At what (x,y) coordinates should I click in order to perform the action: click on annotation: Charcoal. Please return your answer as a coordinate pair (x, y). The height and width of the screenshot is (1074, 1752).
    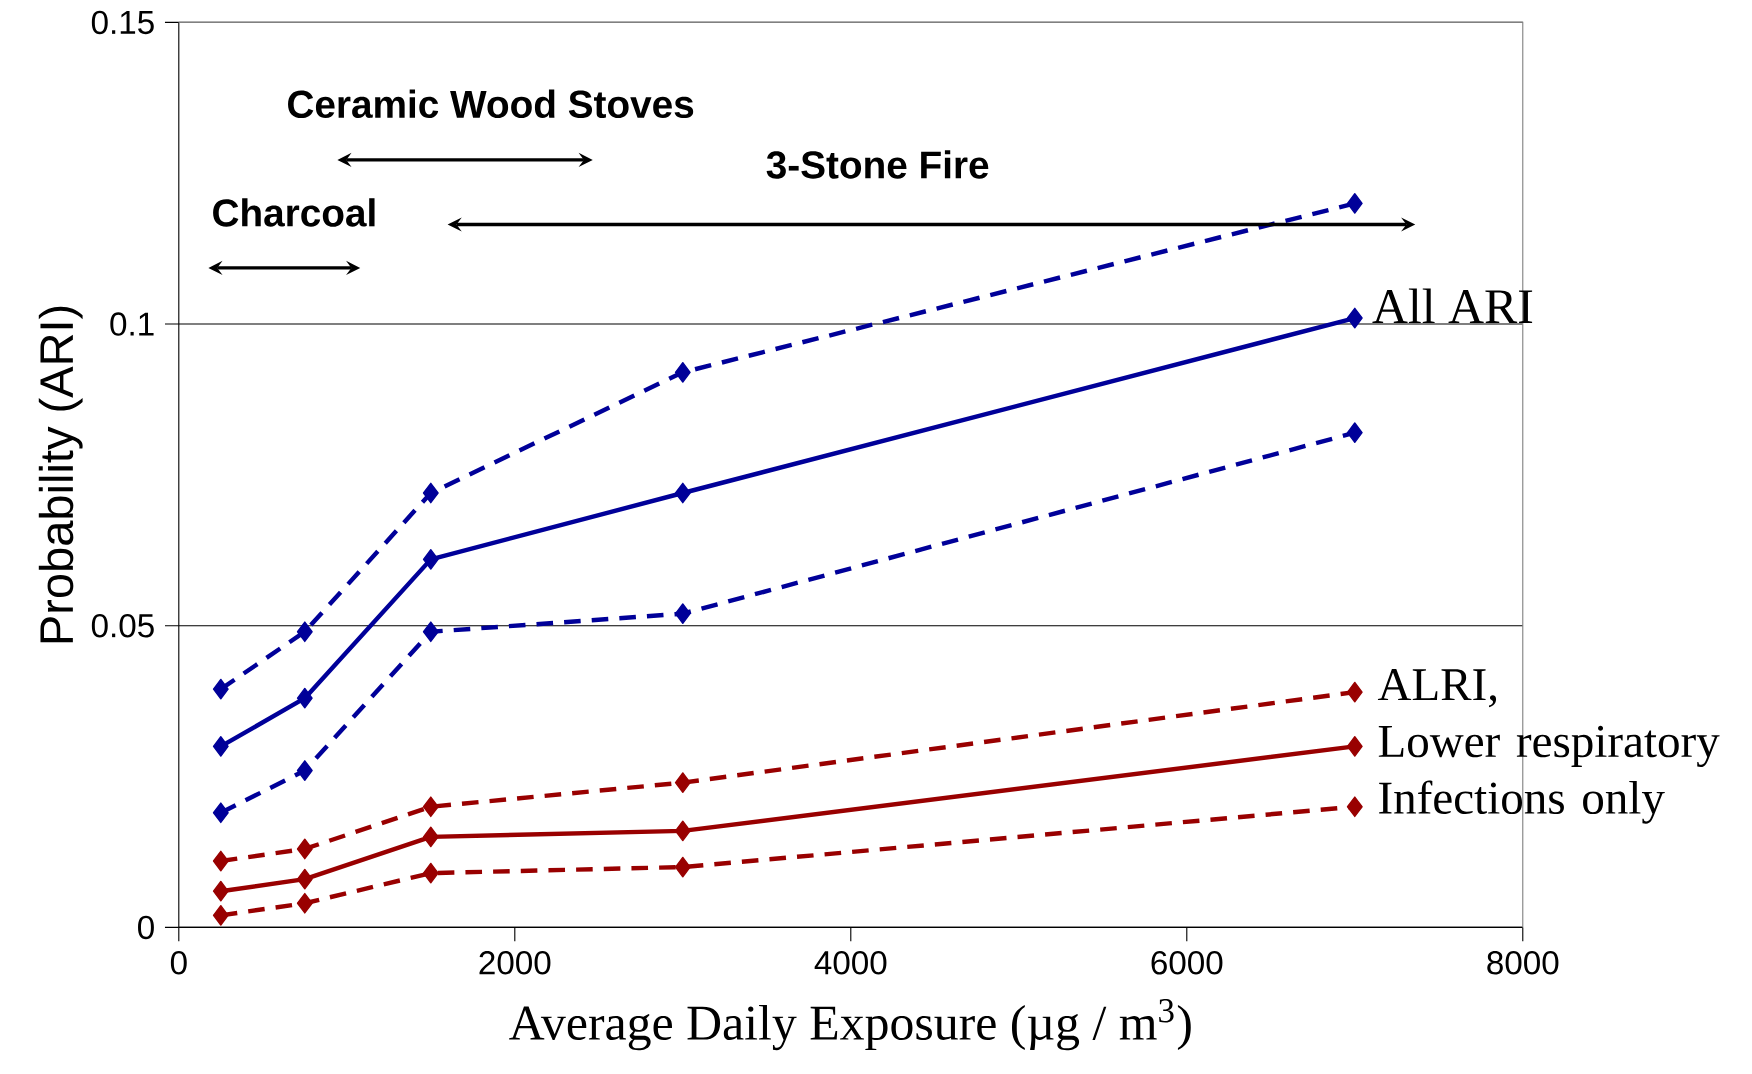
    Looking at the image, I should click on (294, 212).